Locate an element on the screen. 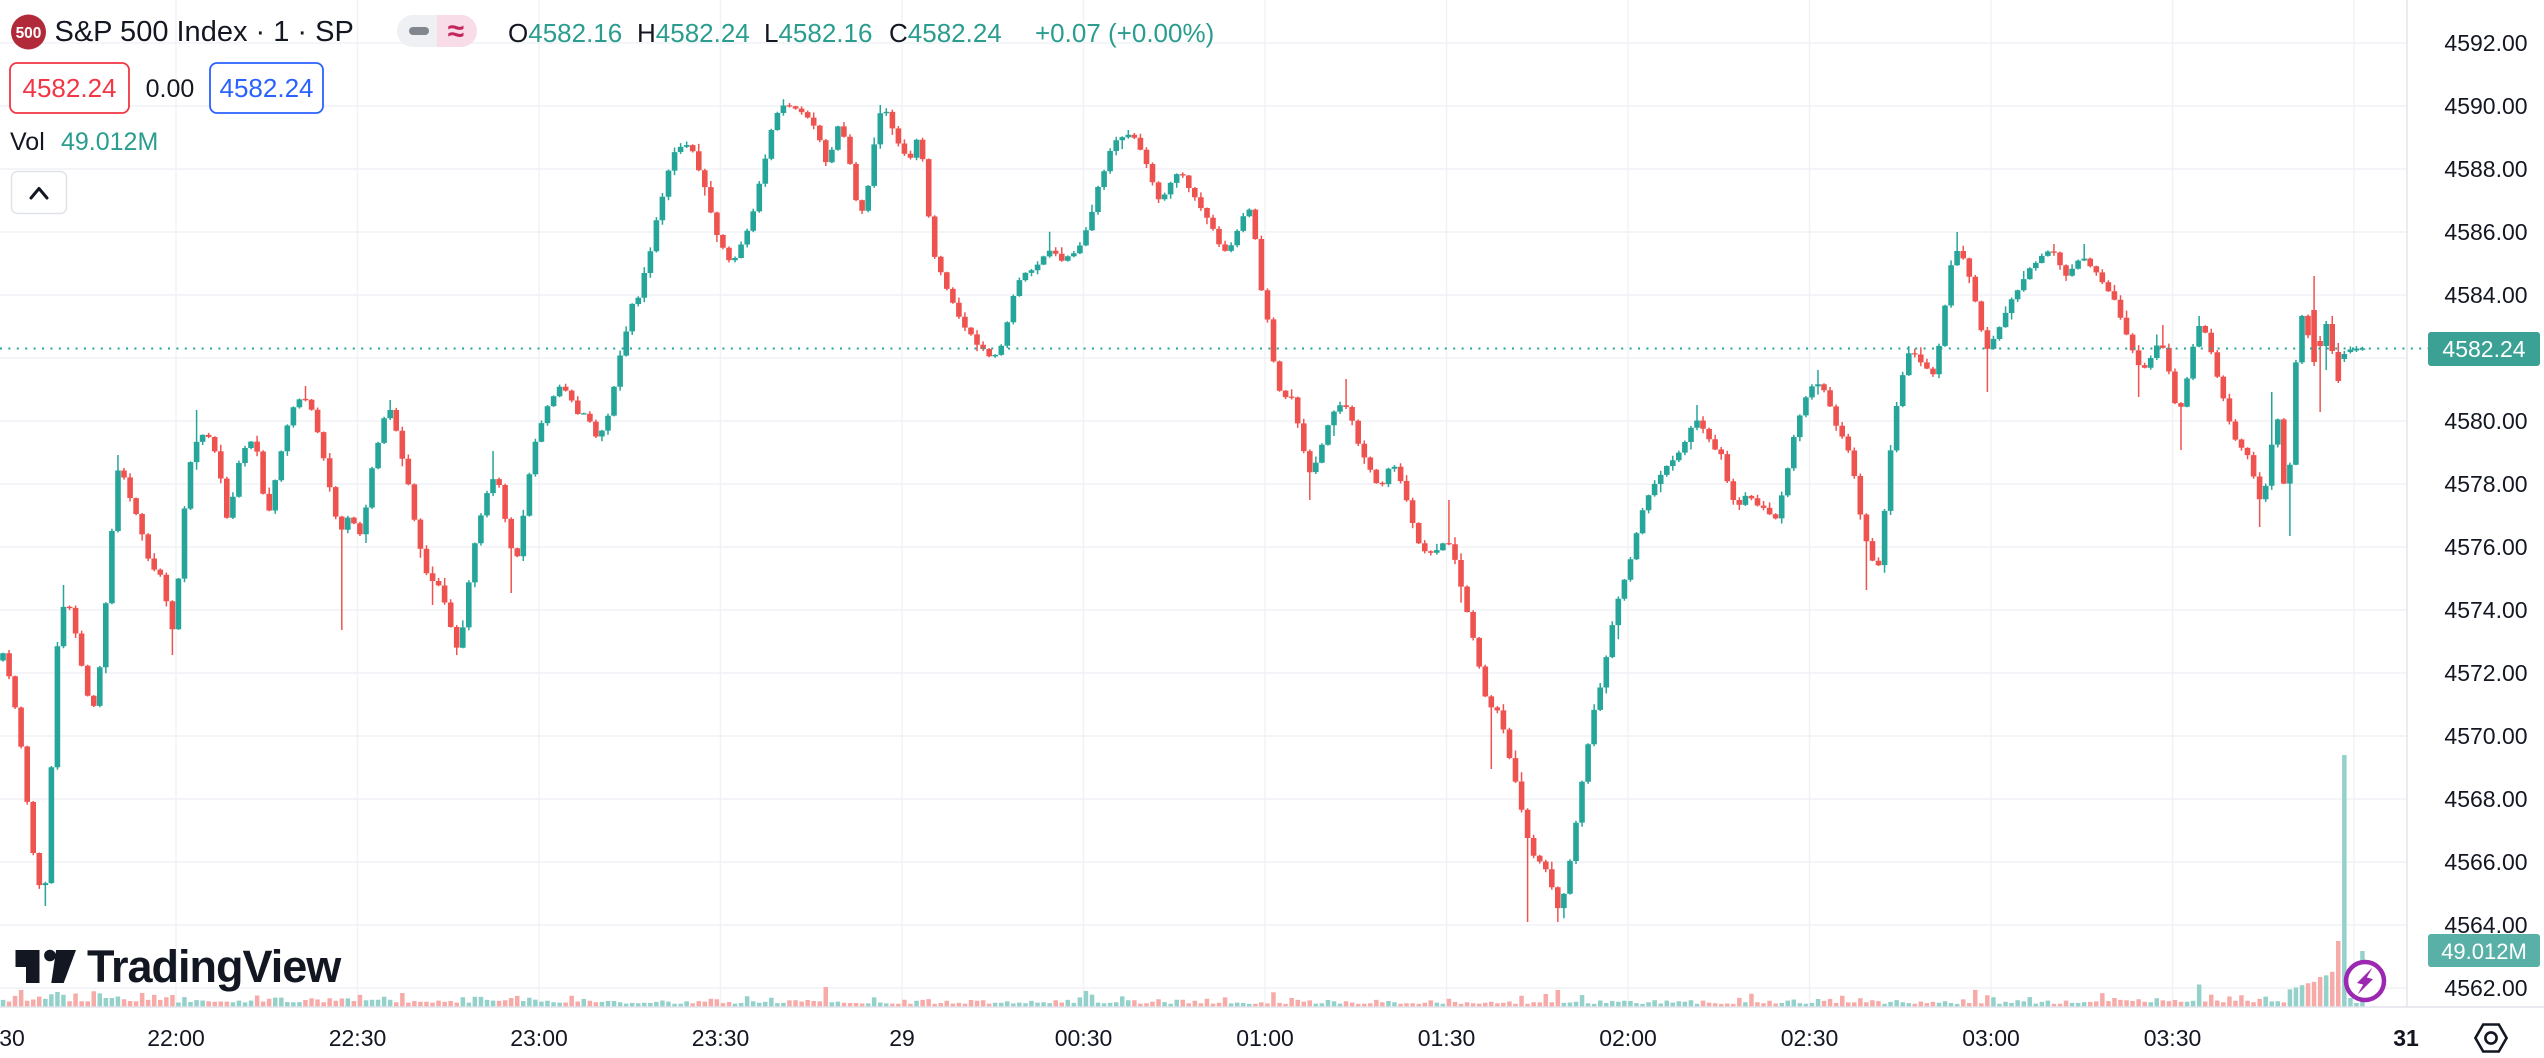 The height and width of the screenshot is (1058, 2544). svg-text: 4566.00 is located at coordinates (2485, 862).